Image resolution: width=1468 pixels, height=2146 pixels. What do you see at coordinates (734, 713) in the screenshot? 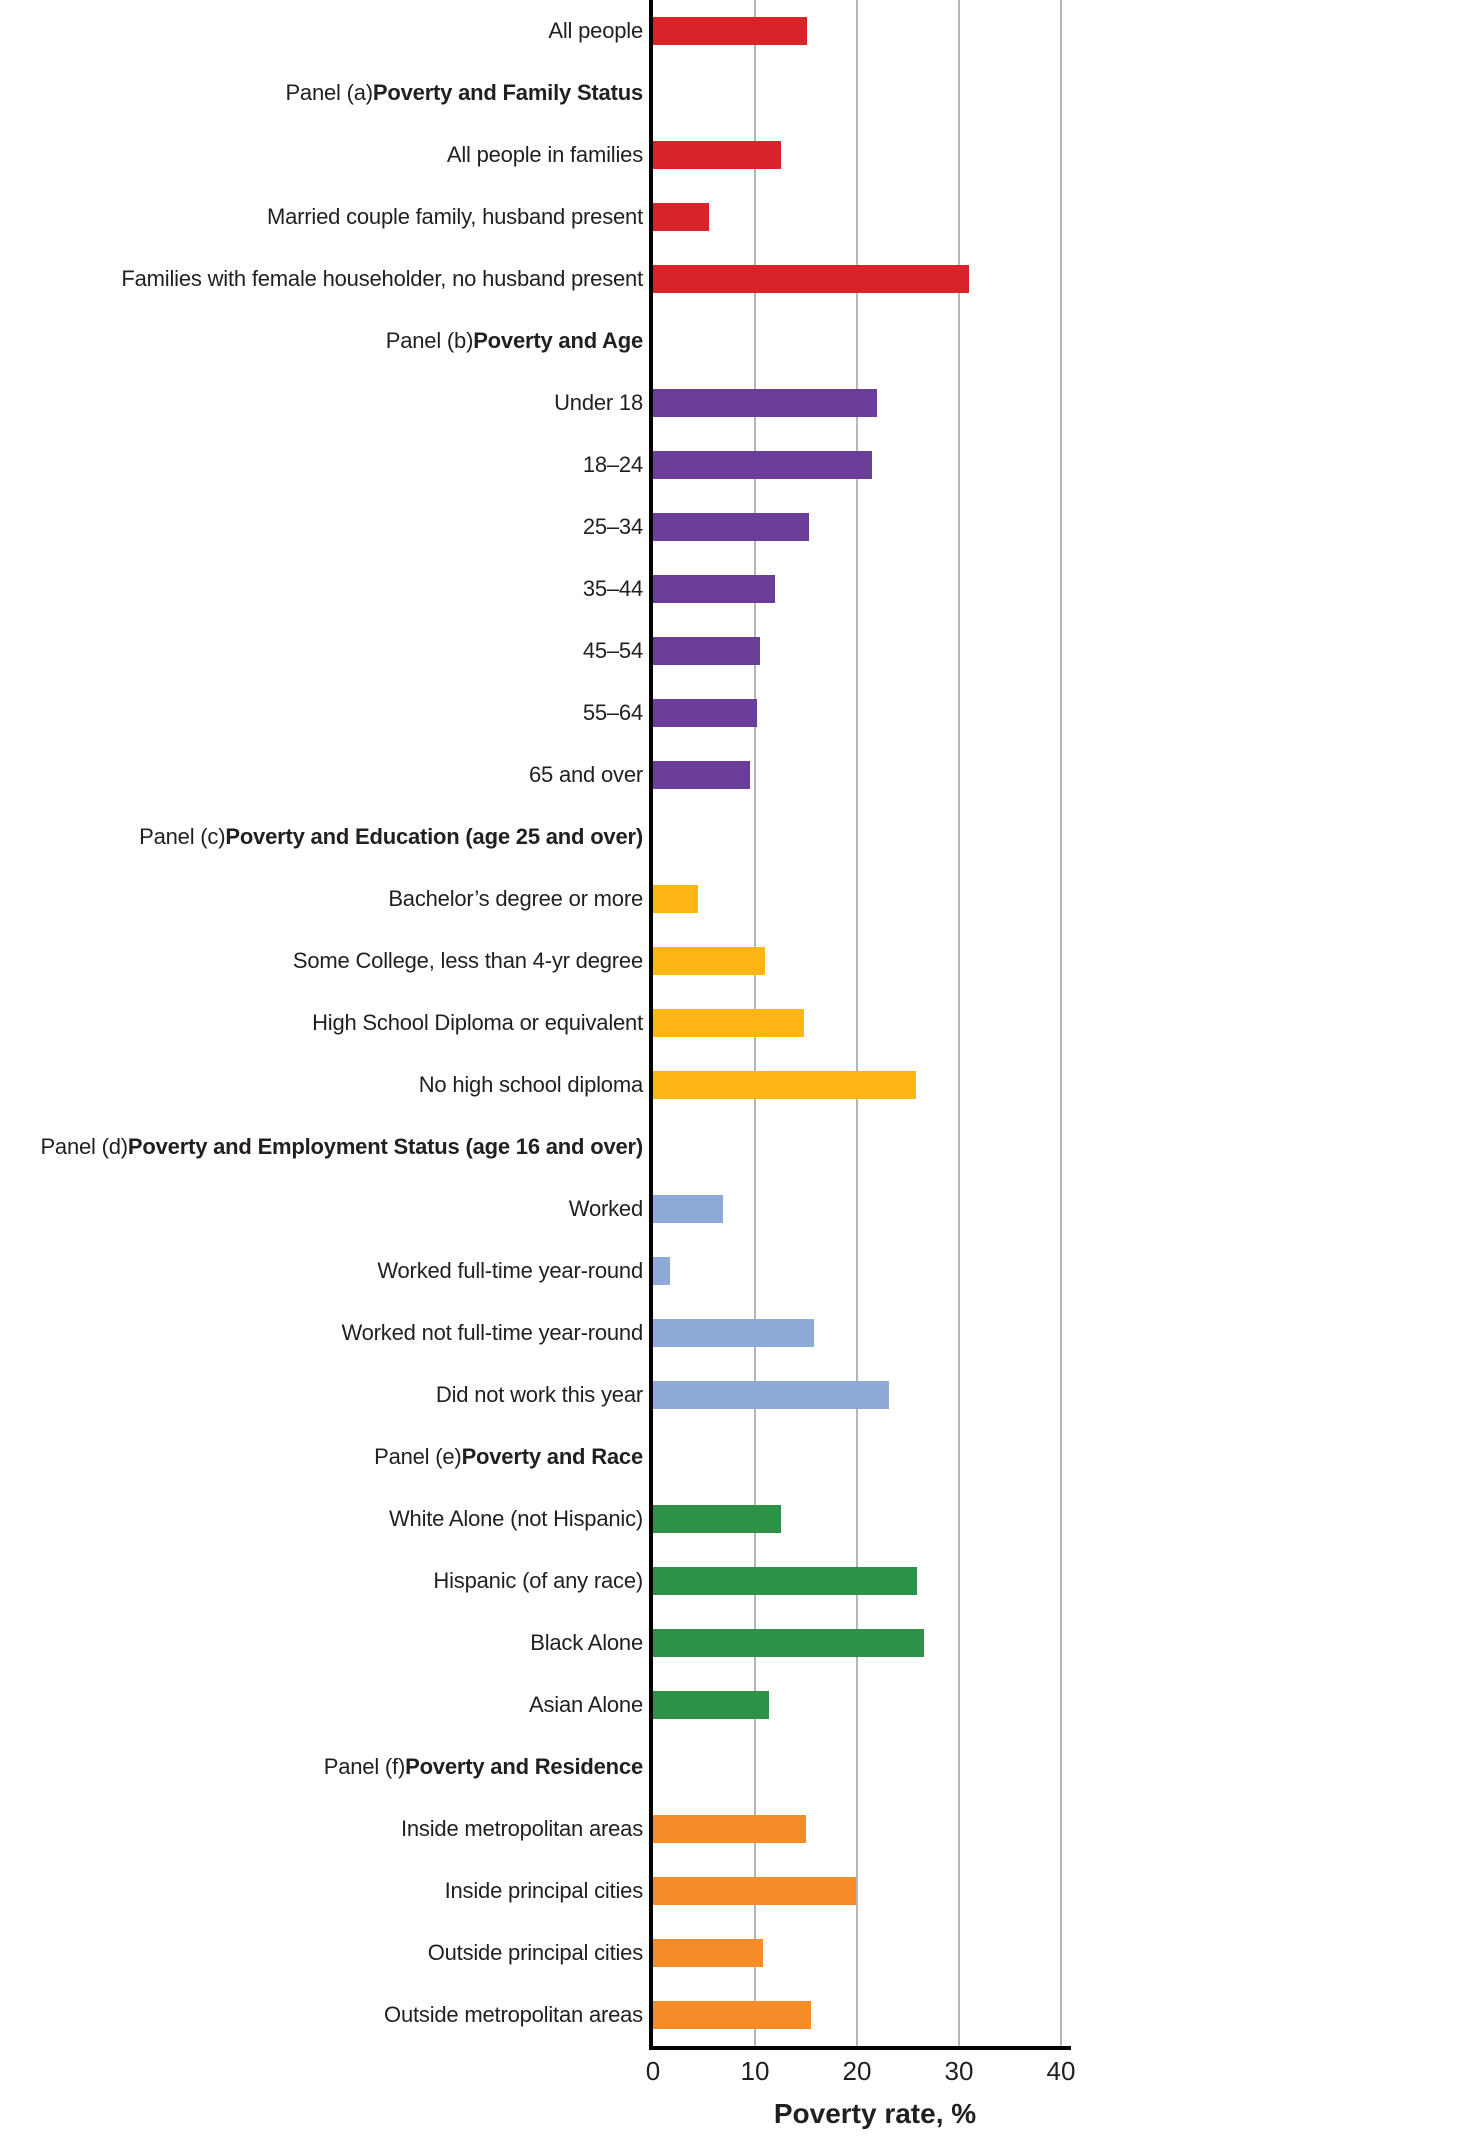
I see `bar-row: 55–64` at bounding box center [734, 713].